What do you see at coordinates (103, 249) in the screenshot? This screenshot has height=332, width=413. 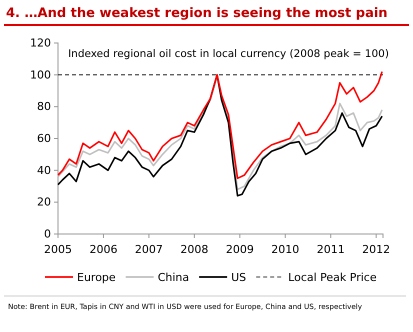 I see `x-tick-label: 2006` at bounding box center [103, 249].